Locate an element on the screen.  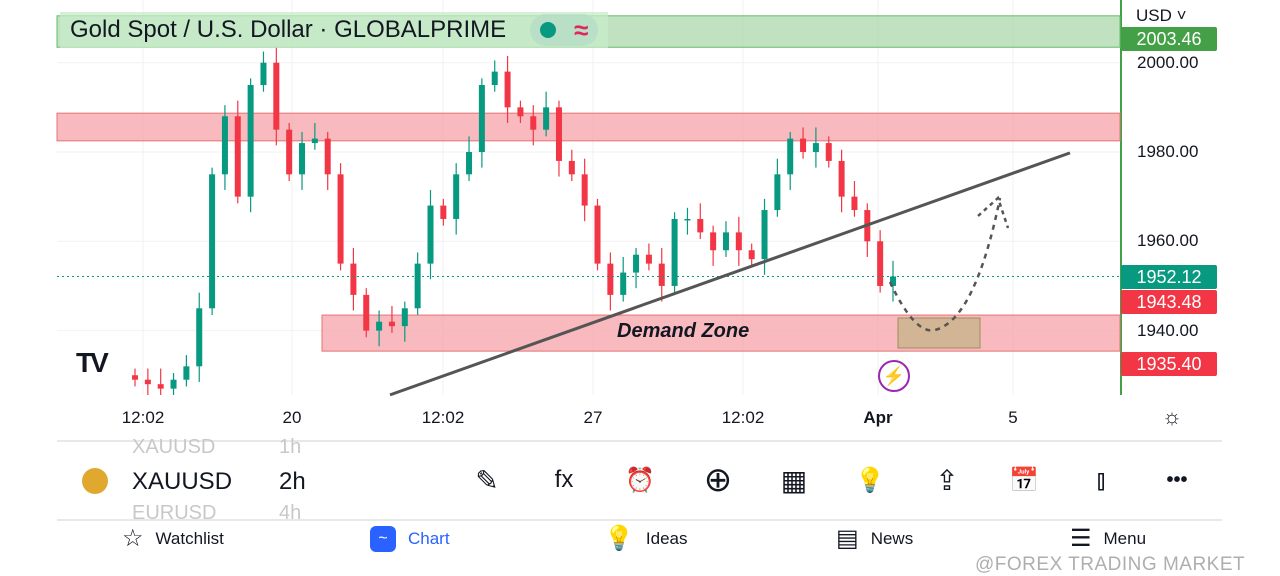
market-status: ≈ is located at coordinates (564, 30).